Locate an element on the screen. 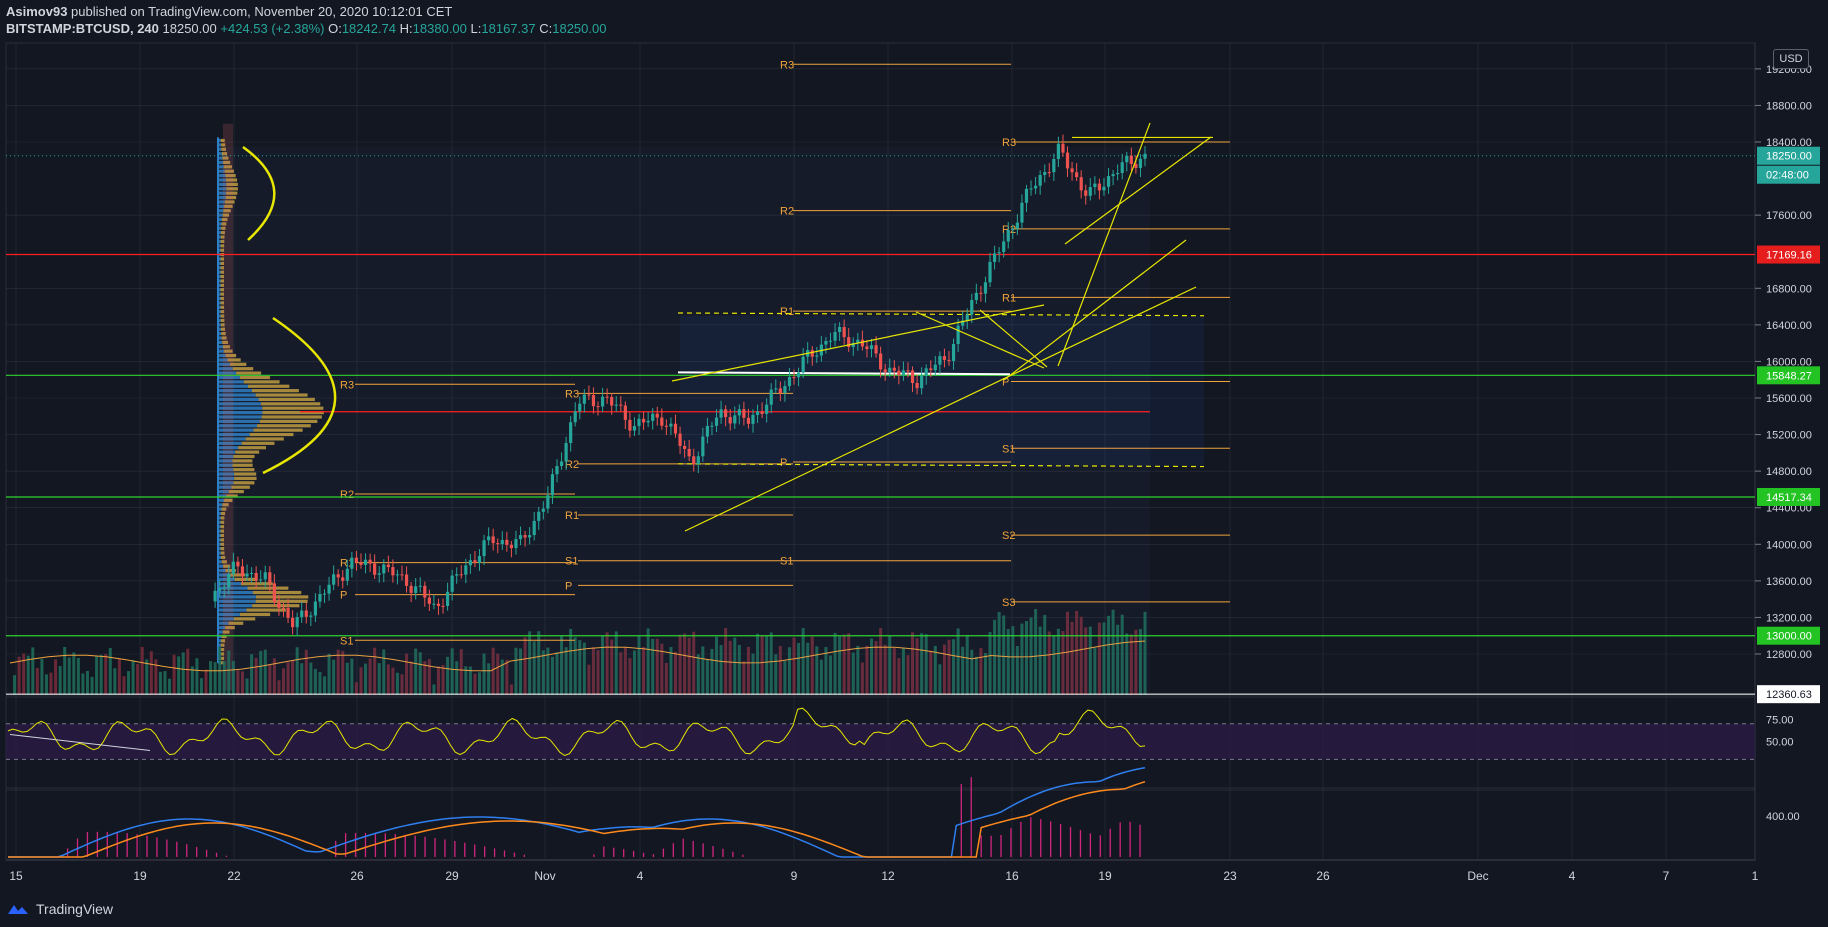 This screenshot has height=927, width=1828. pivot-label: R2 is located at coordinates (572, 465).